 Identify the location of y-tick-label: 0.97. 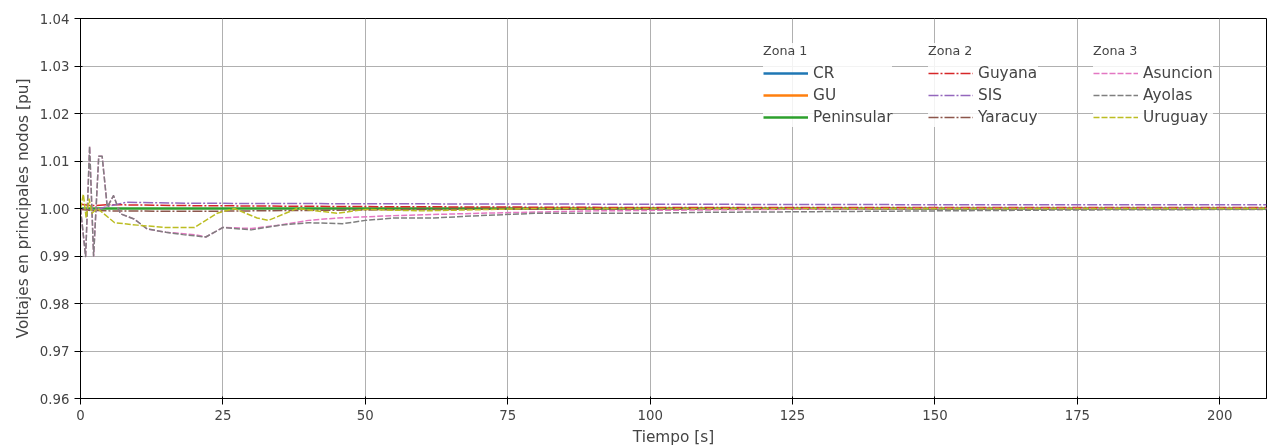
(54, 351).